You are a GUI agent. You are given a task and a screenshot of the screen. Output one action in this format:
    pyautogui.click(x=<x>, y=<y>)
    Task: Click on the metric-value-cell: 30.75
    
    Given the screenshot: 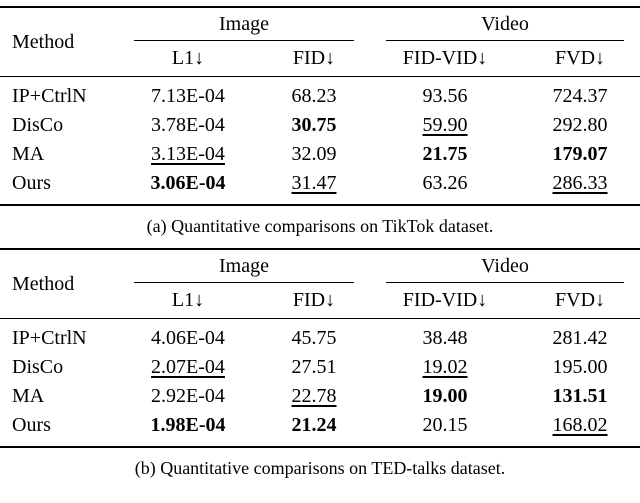 What is the action you would take?
    pyautogui.click(x=314, y=125)
    